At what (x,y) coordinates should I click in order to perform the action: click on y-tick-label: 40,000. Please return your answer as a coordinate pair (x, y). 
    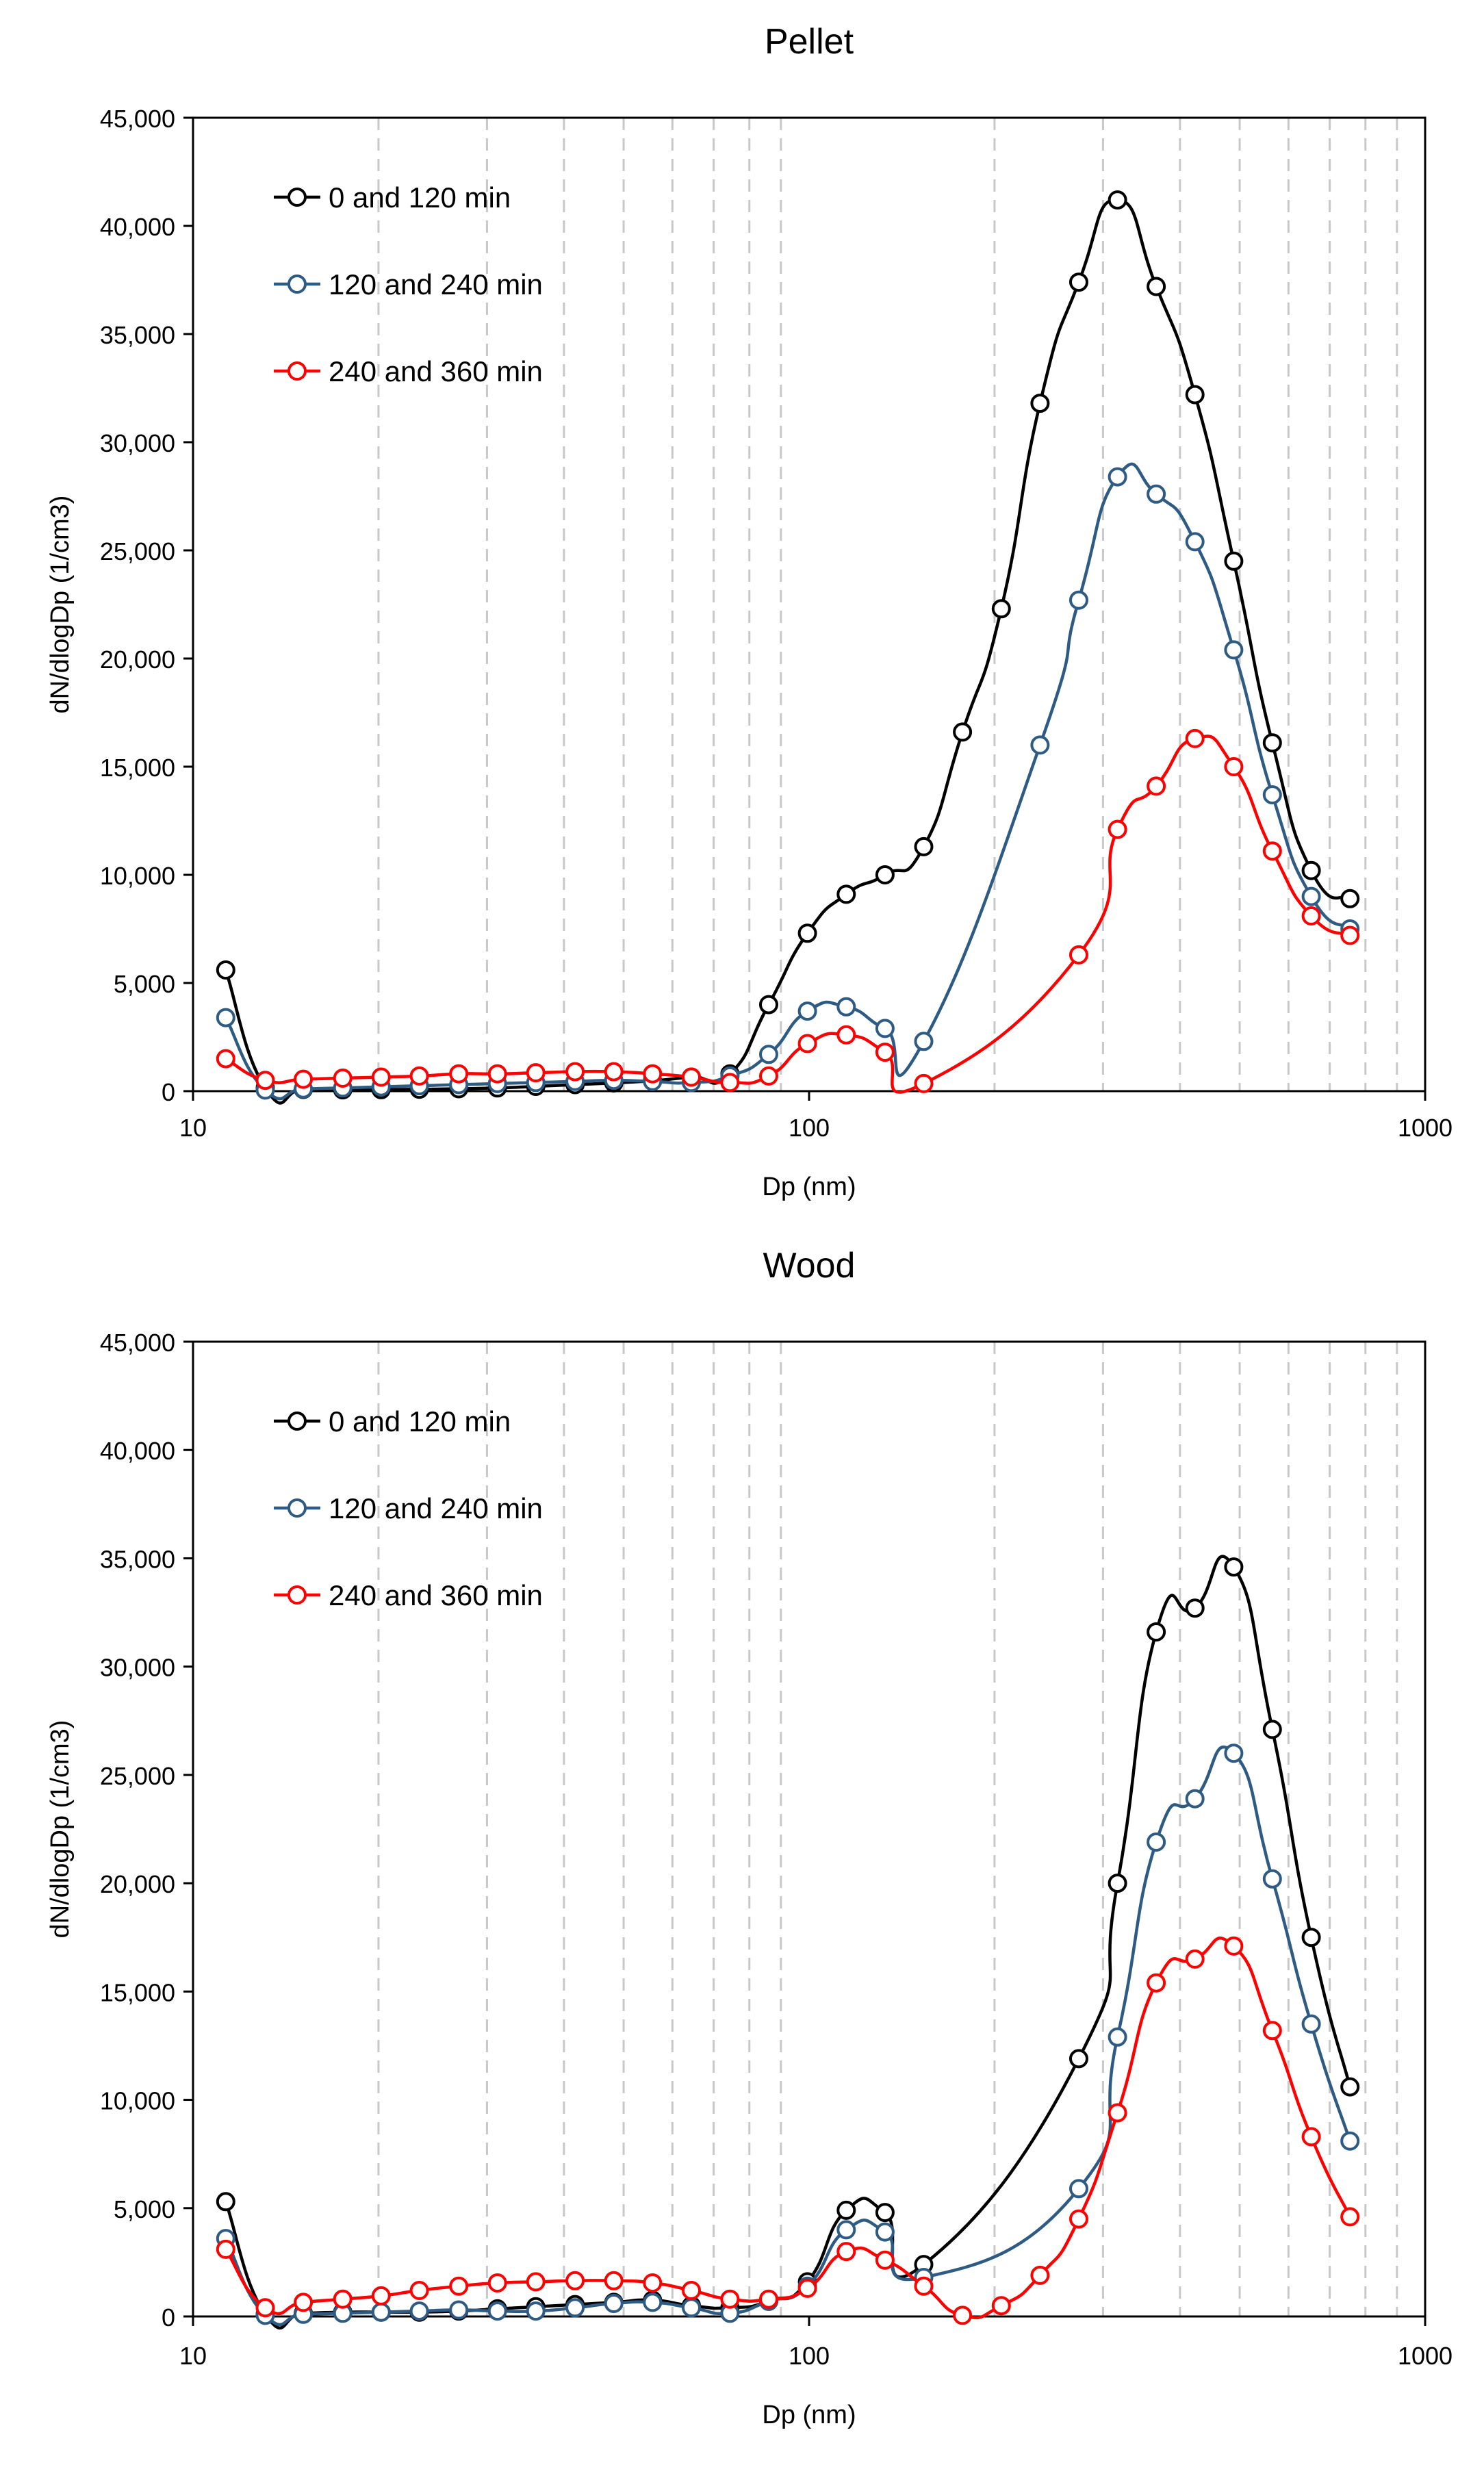
    Looking at the image, I should click on (137, 1451).